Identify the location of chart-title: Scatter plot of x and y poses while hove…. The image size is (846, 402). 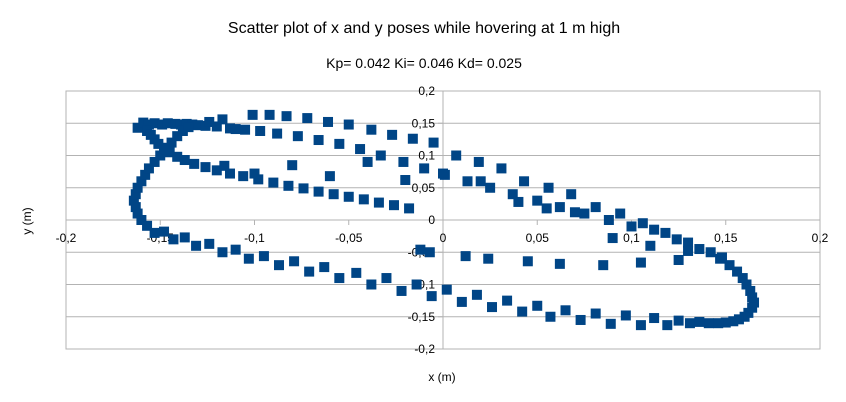
(424, 28).